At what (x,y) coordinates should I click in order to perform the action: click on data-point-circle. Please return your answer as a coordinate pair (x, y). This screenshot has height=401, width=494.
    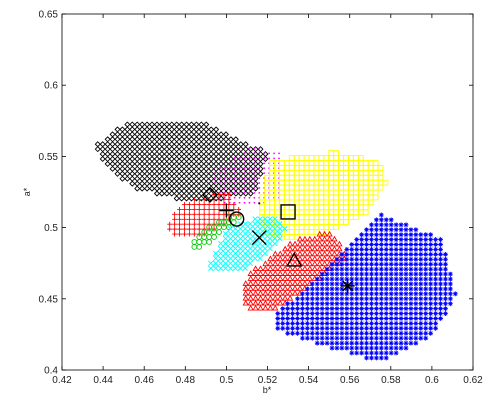
    Looking at the image, I should click on (238, 217).